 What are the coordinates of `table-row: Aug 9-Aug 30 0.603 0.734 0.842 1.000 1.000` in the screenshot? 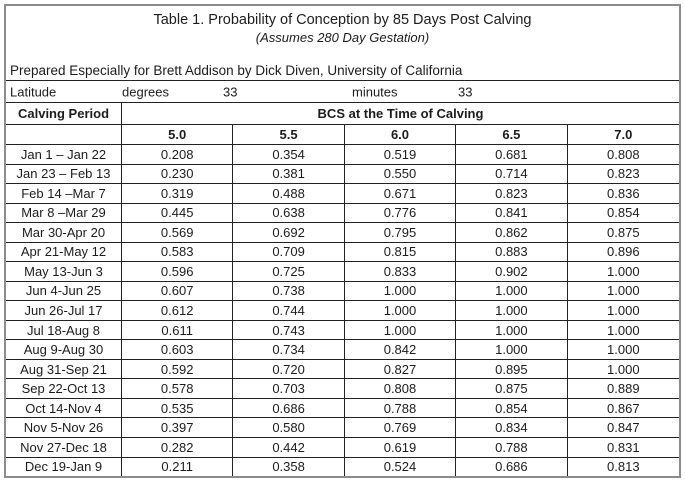 It's located at (342, 350).